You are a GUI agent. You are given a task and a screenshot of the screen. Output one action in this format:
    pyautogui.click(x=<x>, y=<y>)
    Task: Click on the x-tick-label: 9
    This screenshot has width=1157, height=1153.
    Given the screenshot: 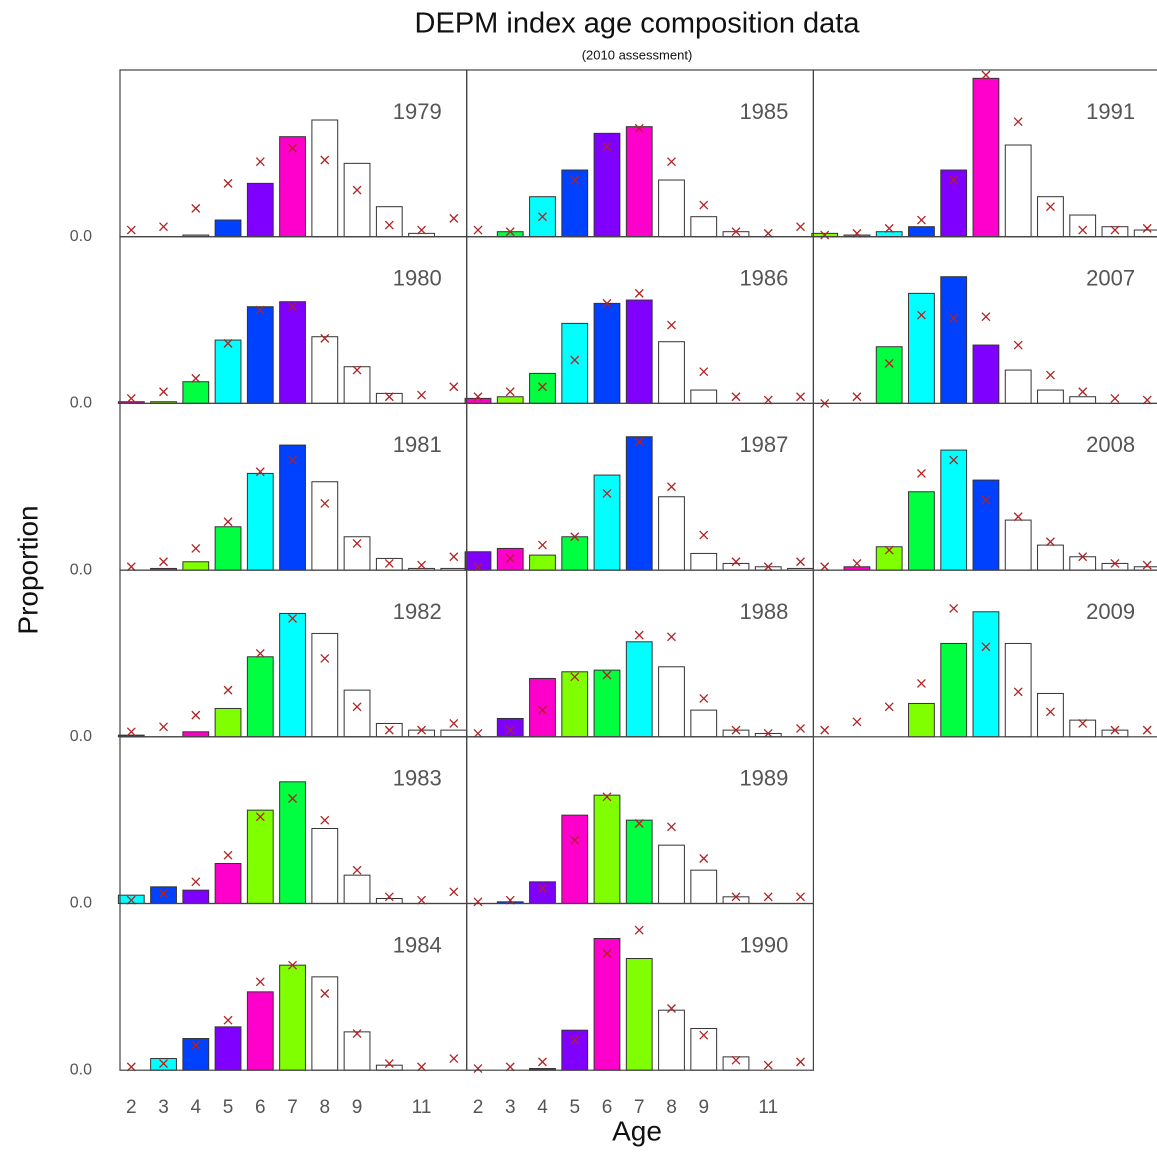 What is the action you would take?
    pyautogui.click(x=357, y=1107)
    